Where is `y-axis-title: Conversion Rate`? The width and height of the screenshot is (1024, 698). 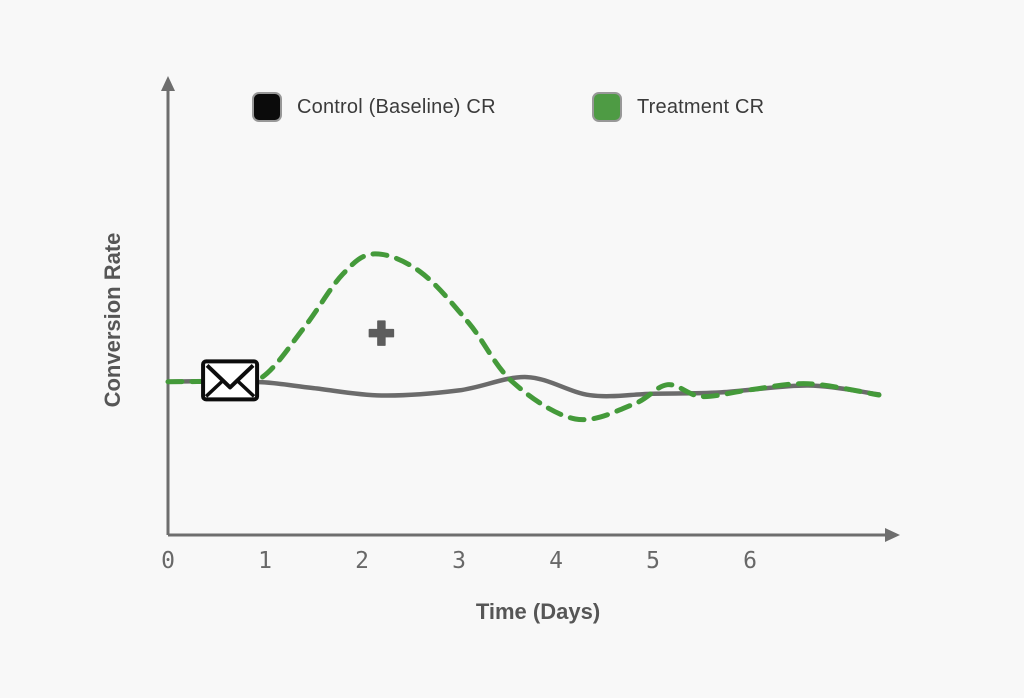 y-axis-title: Conversion Rate is located at coordinates (112, 320).